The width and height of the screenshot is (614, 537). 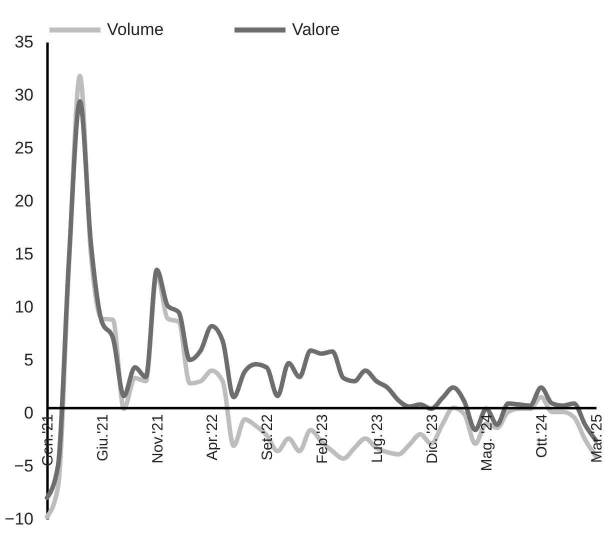 What do you see at coordinates (24, 201) in the screenshot?
I see `y-tick-label: 20` at bounding box center [24, 201].